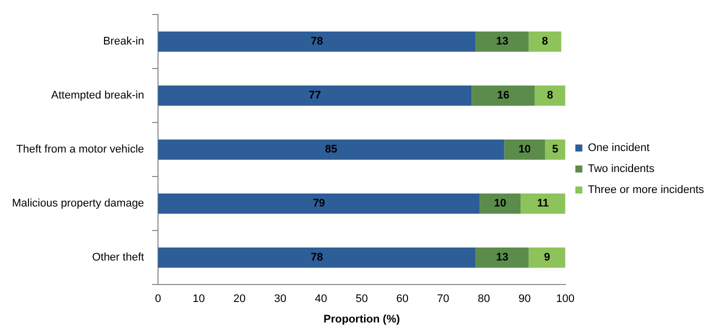 The width and height of the screenshot is (720, 334). I want to click on x-tick-label: 60, so click(402, 299).